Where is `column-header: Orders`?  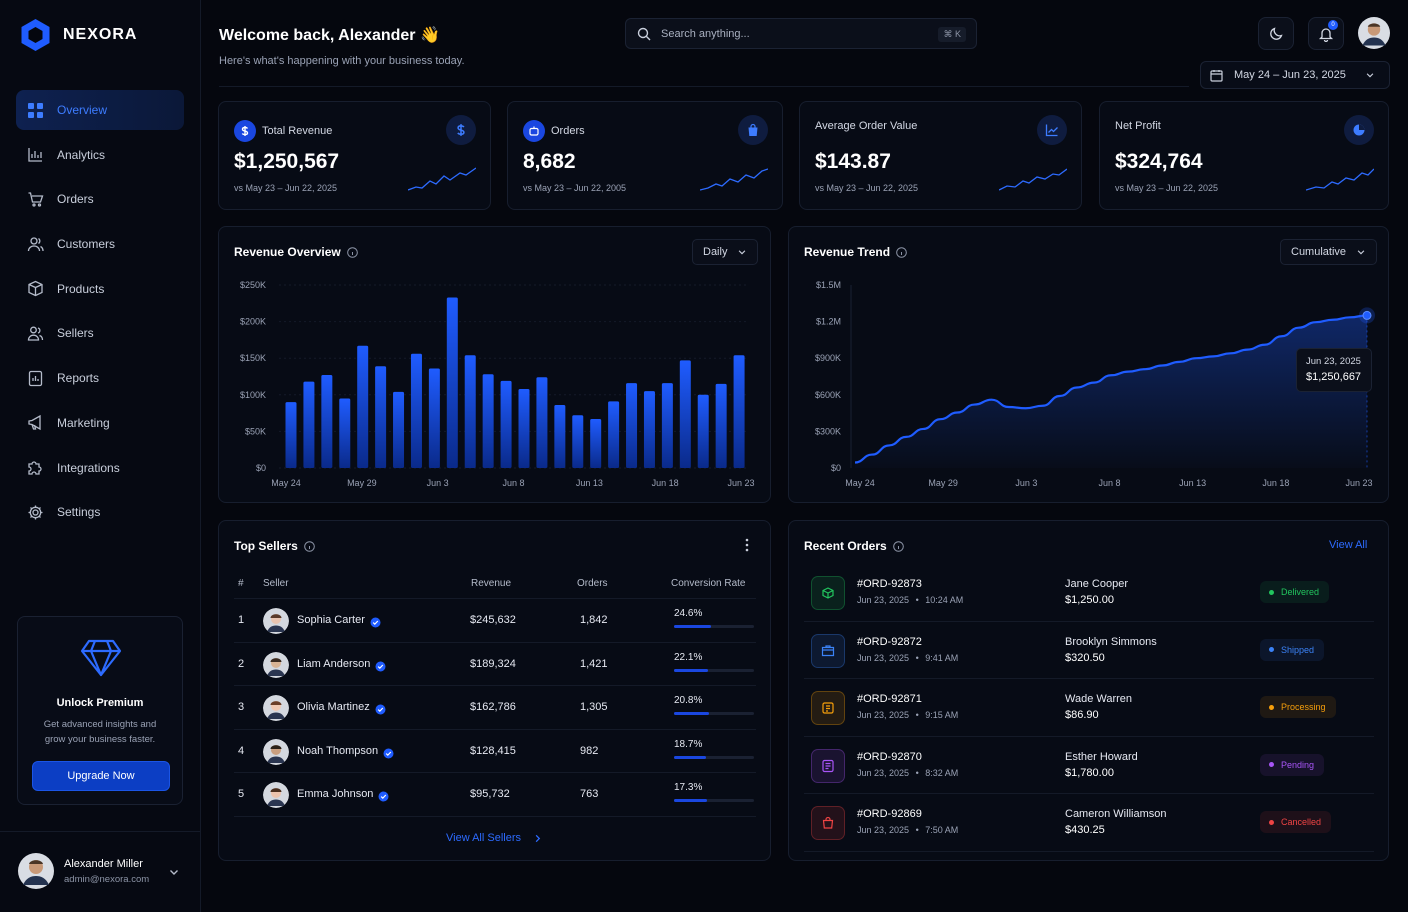 column-header: Orders is located at coordinates (592, 583).